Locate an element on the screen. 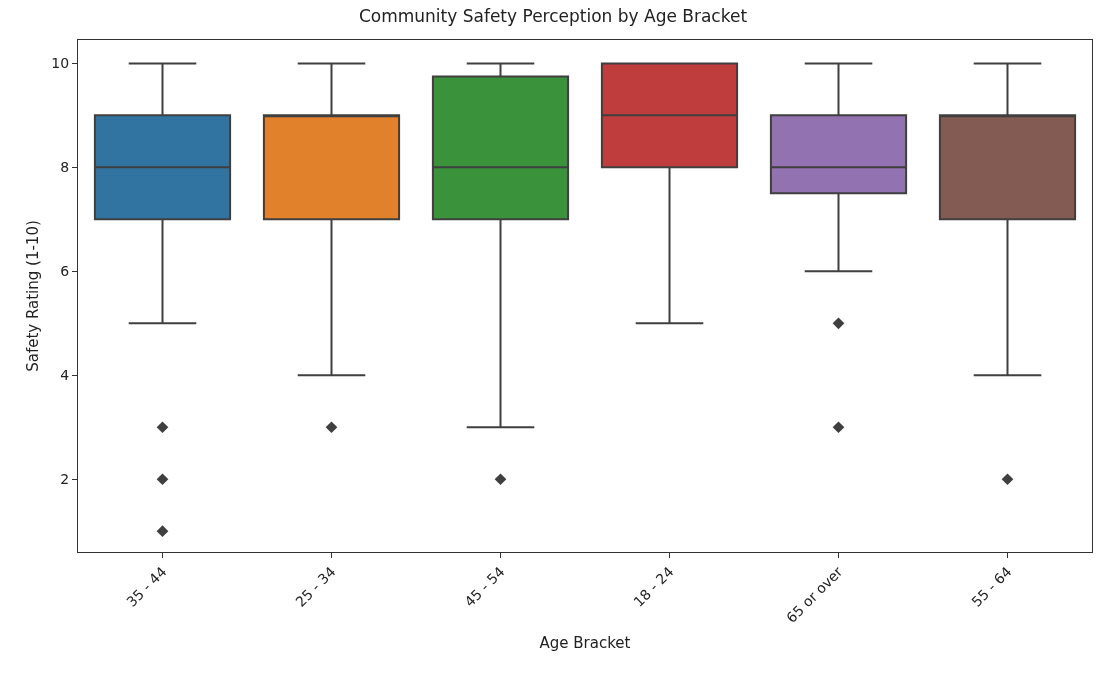  x-tick-label: 45 - 54 is located at coordinates (484, 586).